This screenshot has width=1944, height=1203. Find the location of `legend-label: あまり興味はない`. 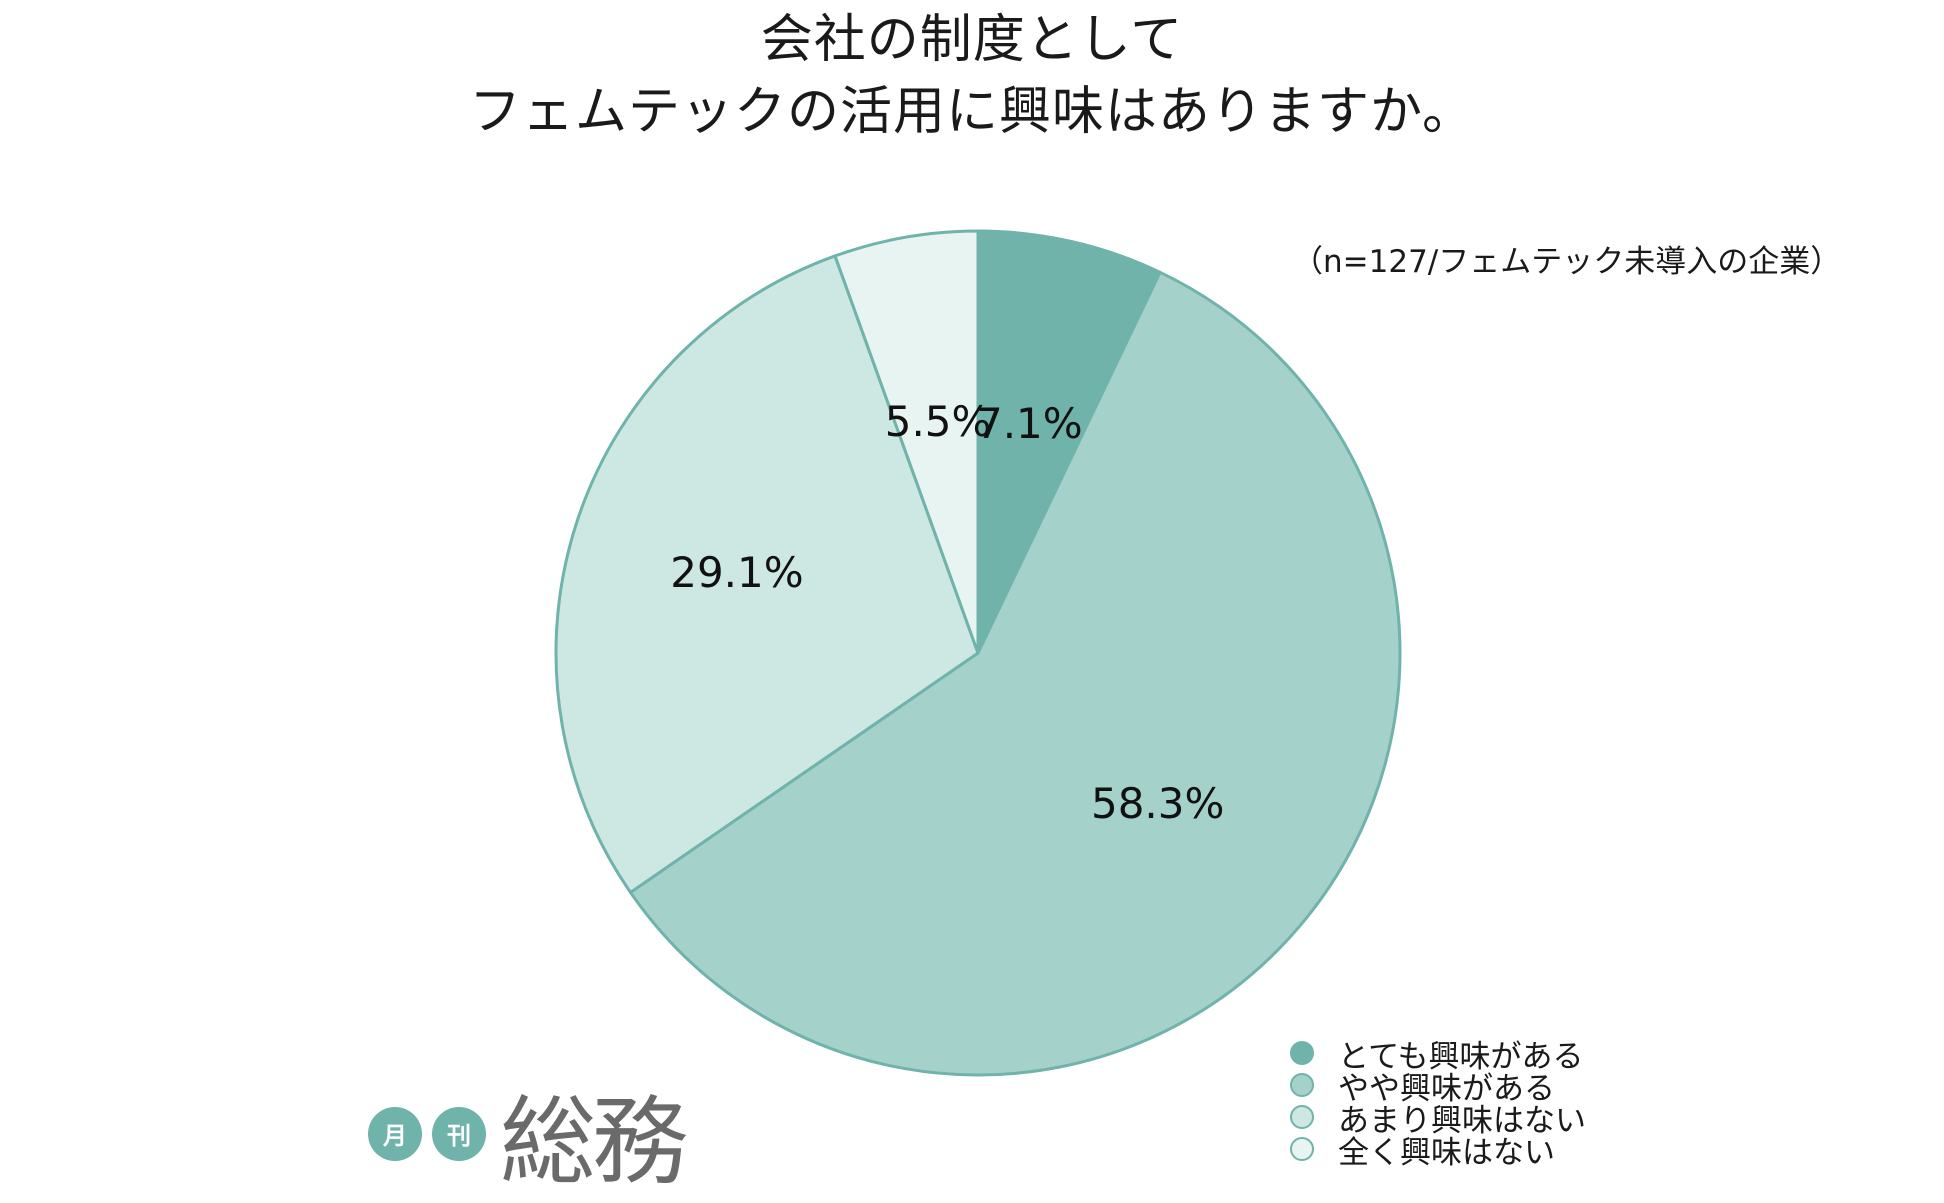

legend-label: あまり興味はない is located at coordinates (1462, 1120).